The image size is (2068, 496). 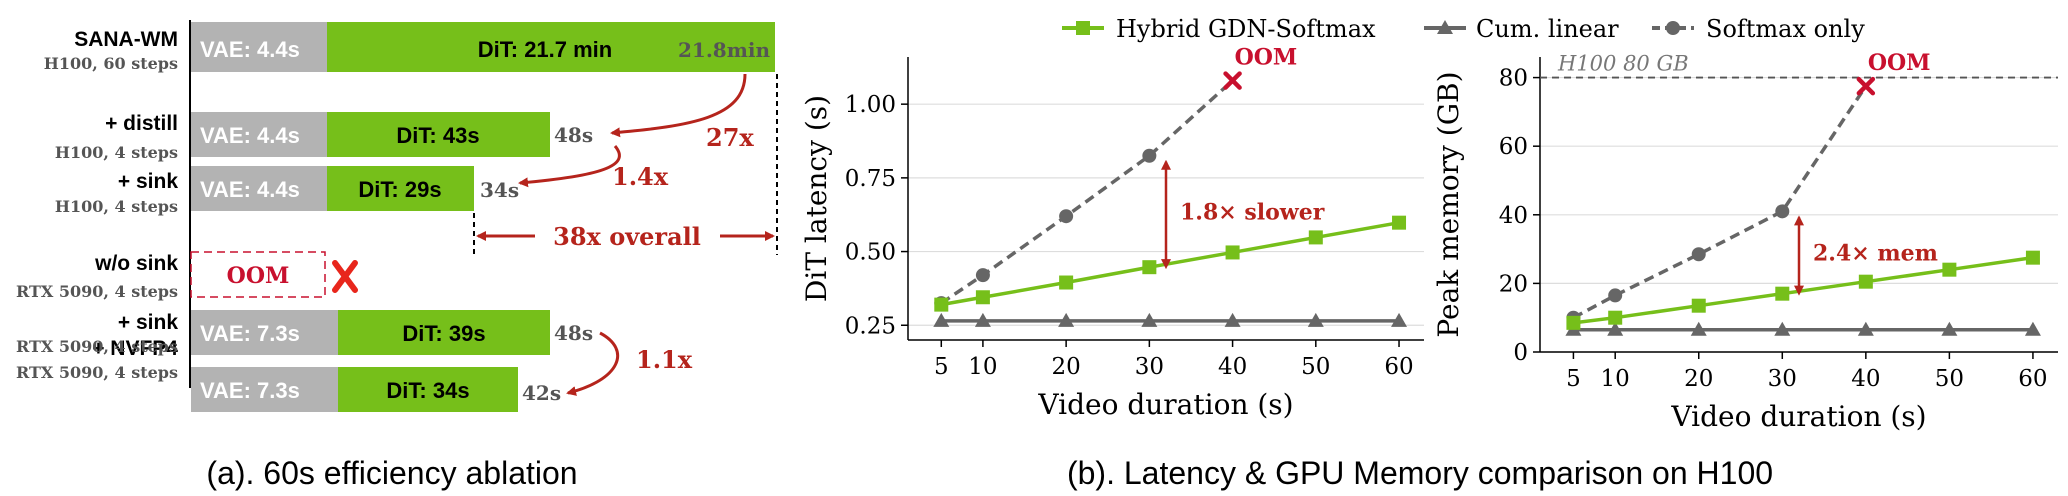 What do you see at coordinates (569, 166) in the screenshot?
I see `speedup-arrow-1-4x` at bounding box center [569, 166].